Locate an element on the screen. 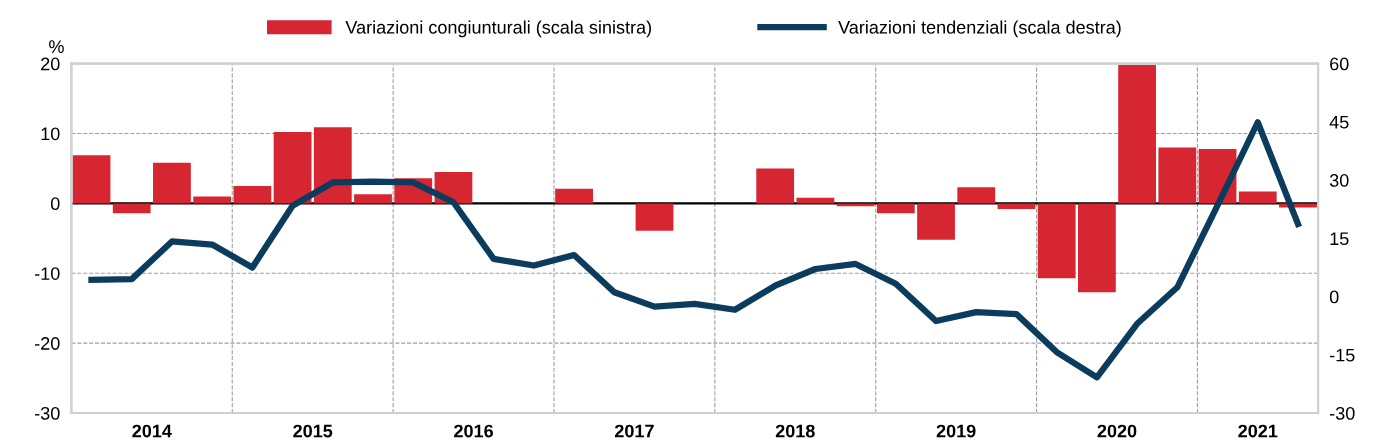 This screenshot has height=448, width=1373. y-axis-title: % is located at coordinates (56, 46).